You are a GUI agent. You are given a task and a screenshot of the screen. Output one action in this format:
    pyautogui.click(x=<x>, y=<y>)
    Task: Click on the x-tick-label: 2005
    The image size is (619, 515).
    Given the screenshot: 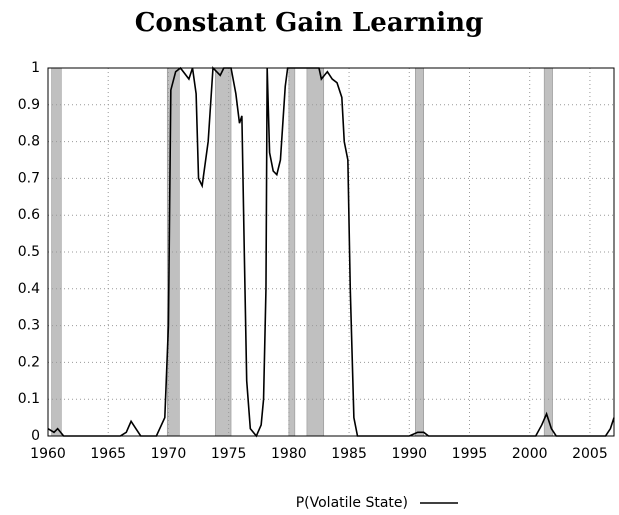 What is the action you would take?
    pyautogui.click(x=590, y=454)
    